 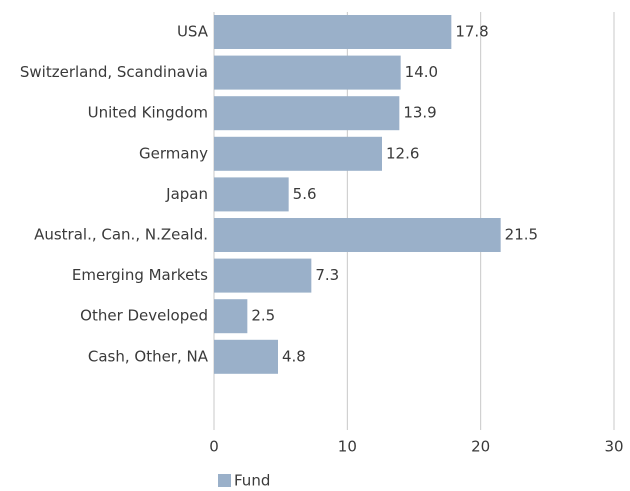 What do you see at coordinates (140, 275) in the screenshot?
I see `y-tick-label: Emerging Markets` at bounding box center [140, 275].